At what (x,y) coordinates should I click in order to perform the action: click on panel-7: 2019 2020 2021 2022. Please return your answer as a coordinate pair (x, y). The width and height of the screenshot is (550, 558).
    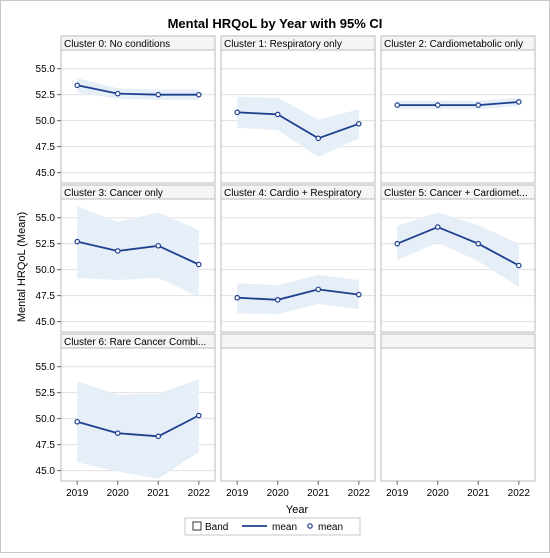
    Looking at the image, I should click on (298, 416).